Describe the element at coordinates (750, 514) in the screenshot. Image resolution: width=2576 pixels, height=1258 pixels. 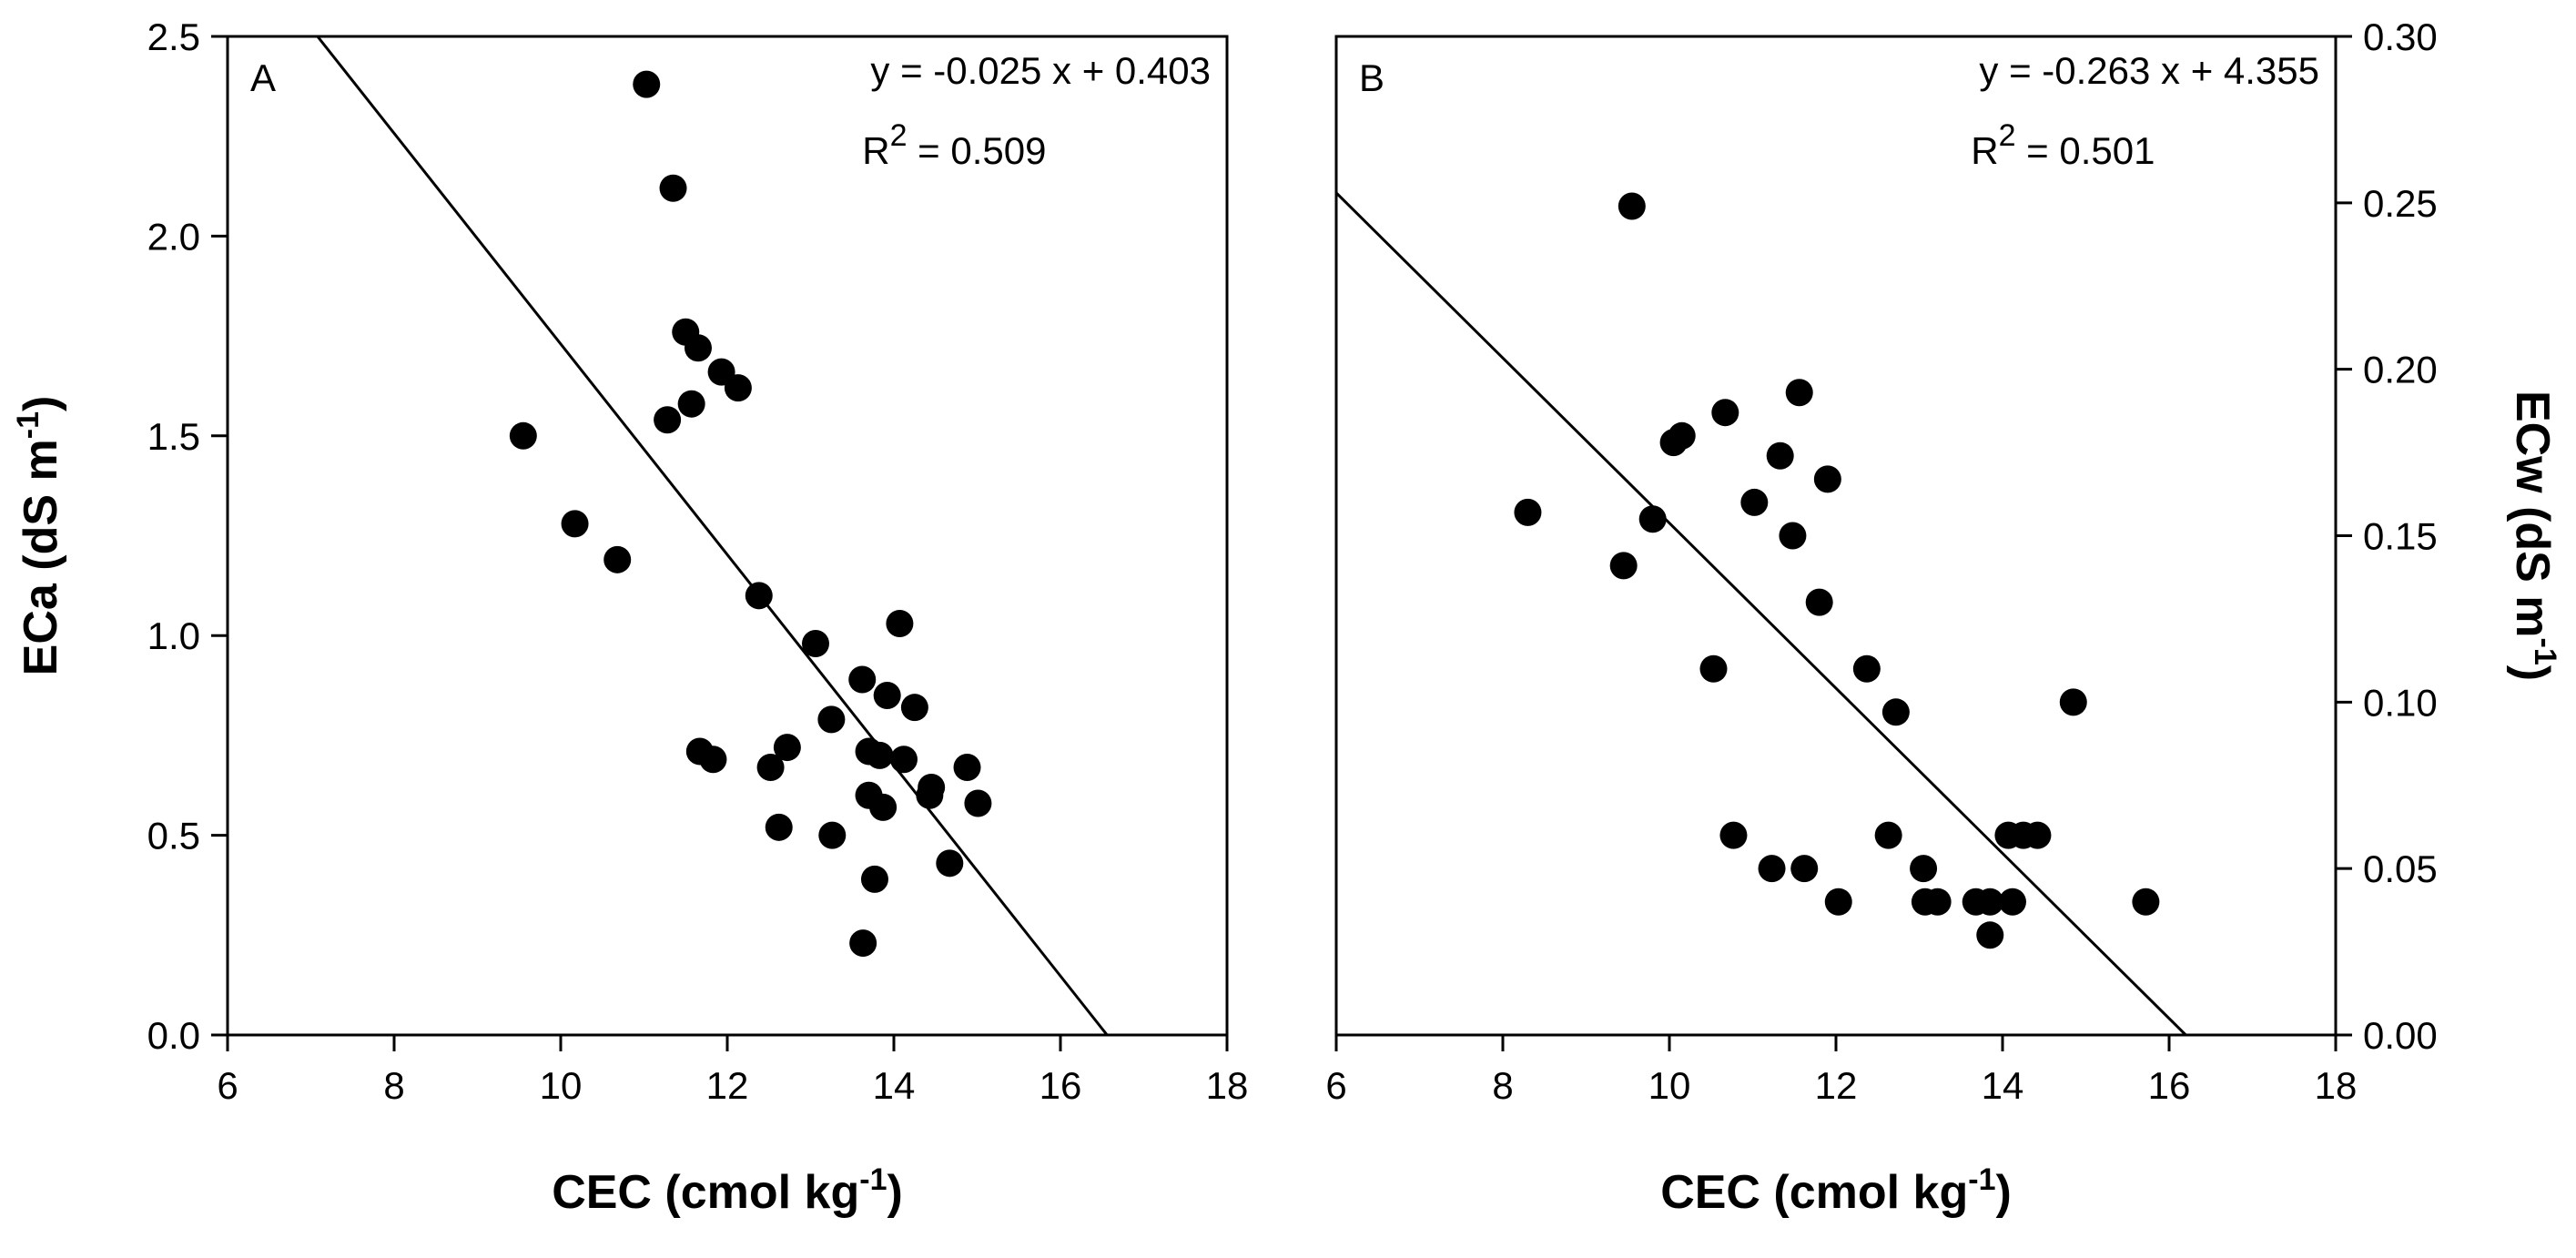
I see `panel-a-points` at that location.